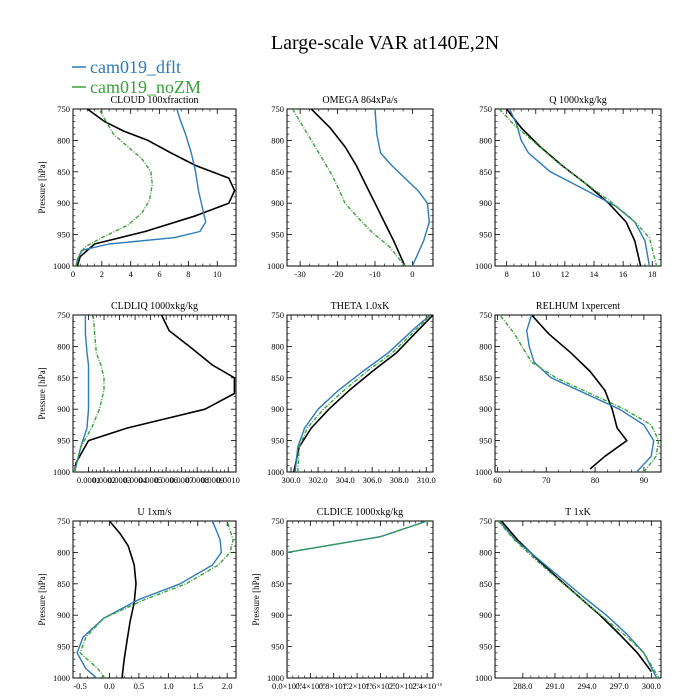 This screenshot has height=700, width=700. I want to click on x-tick-label: 0.0003, so click(119, 480).